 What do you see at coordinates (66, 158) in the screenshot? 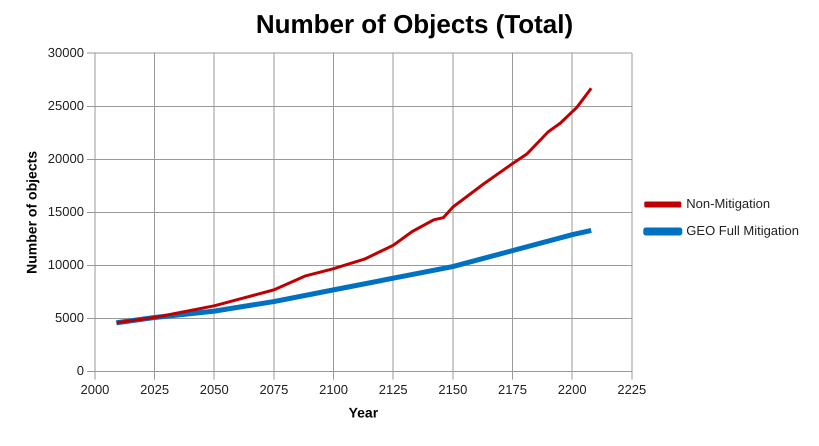
I see `y-tick-label: 20000` at bounding box center [66, 158].